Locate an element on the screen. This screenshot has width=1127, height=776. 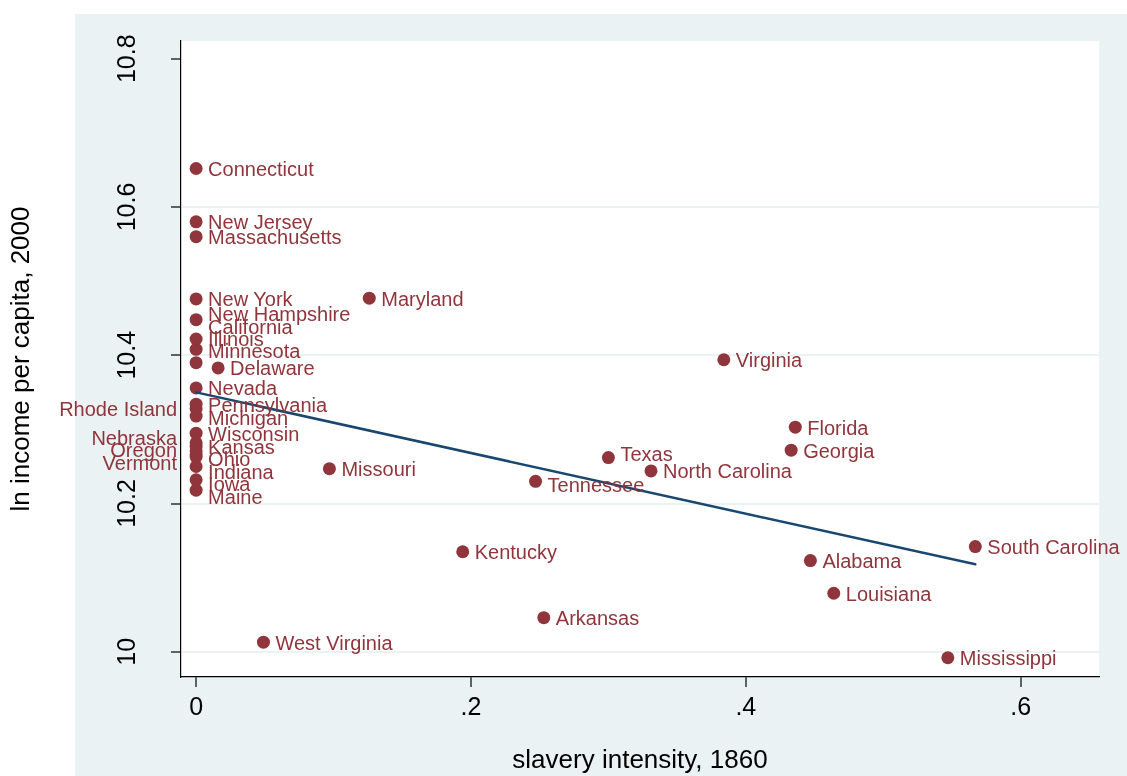
y-tick-label: 10.8 is located at coordinates (125, 59).